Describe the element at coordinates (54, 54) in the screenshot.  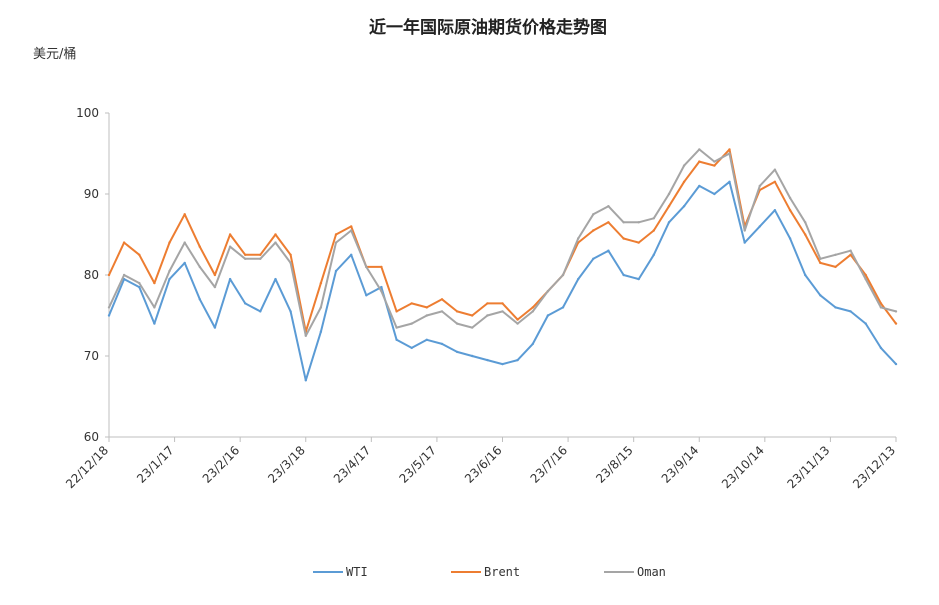
I see `y-axis-unit-label: 美元/桶` at that location.